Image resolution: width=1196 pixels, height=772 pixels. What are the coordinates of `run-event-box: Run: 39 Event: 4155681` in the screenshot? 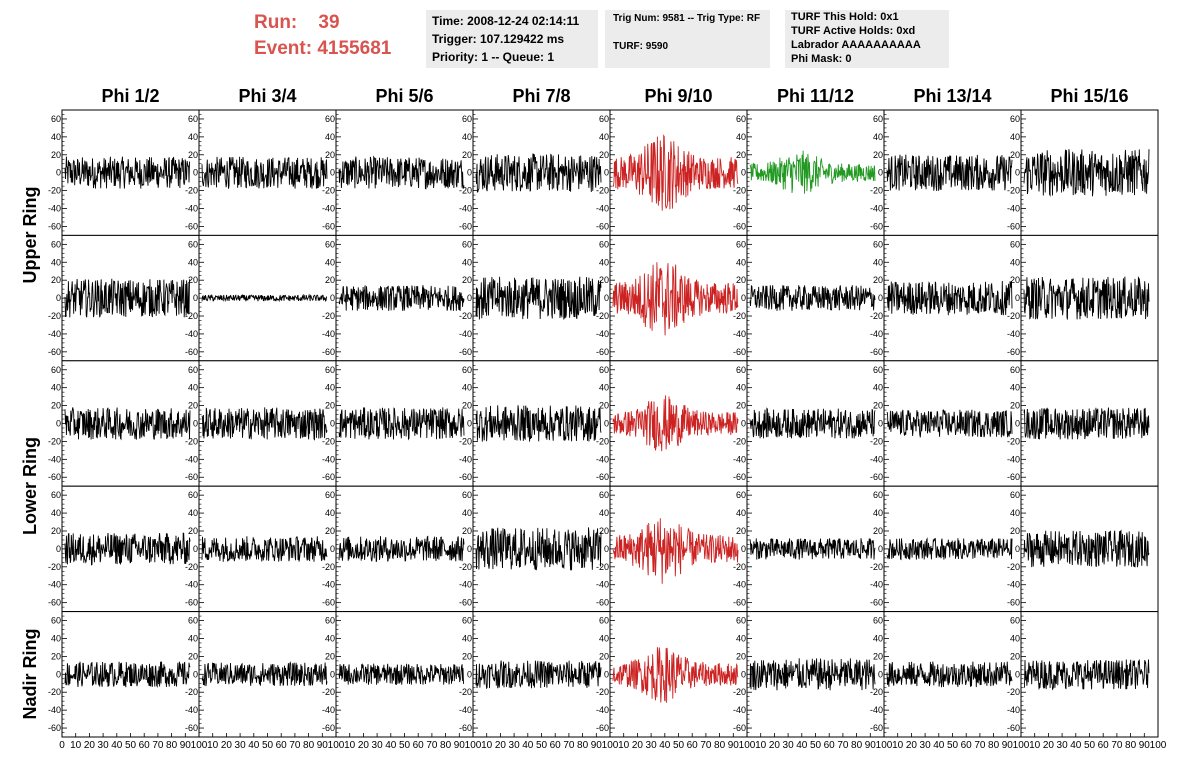 It's located at (322, 36).